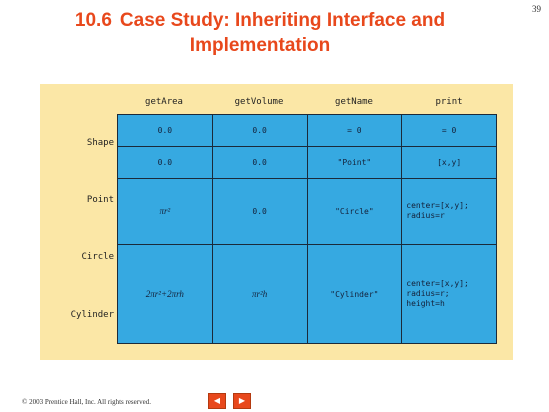 This screenshot has width=549, height=412. I want to click on section-number: 10.6, so click(93, 20).